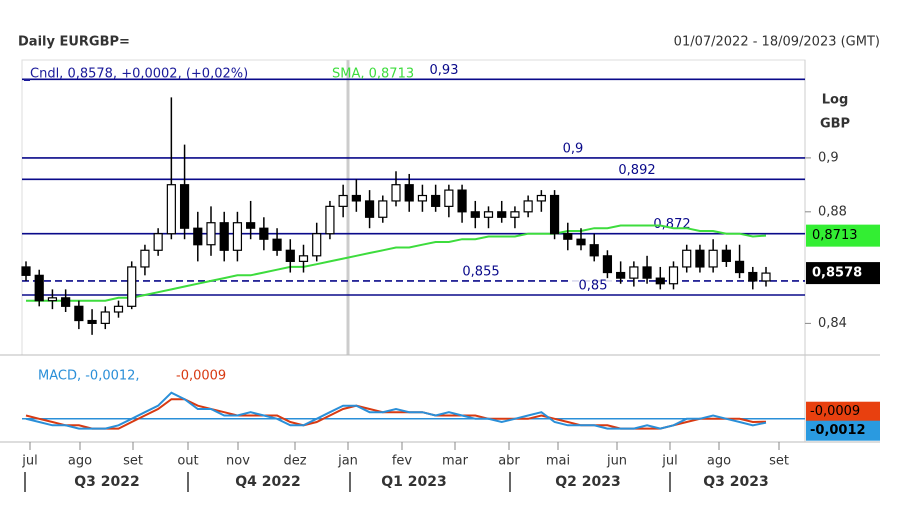  Describe the element at coordinates (832, 211) in the screenshot. I see `y-tick-label: 0,88` at that location.